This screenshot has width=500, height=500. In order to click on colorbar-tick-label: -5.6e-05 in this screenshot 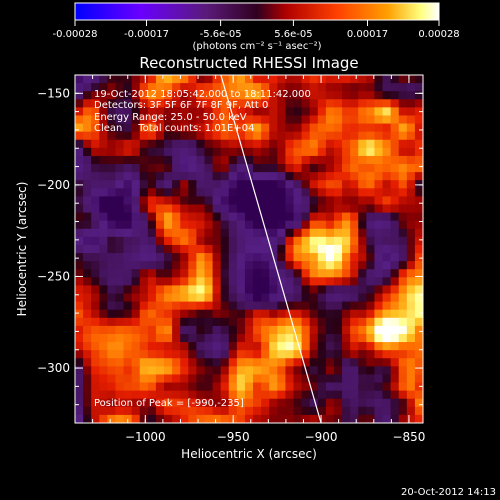, I will do `click(221, 34)`.